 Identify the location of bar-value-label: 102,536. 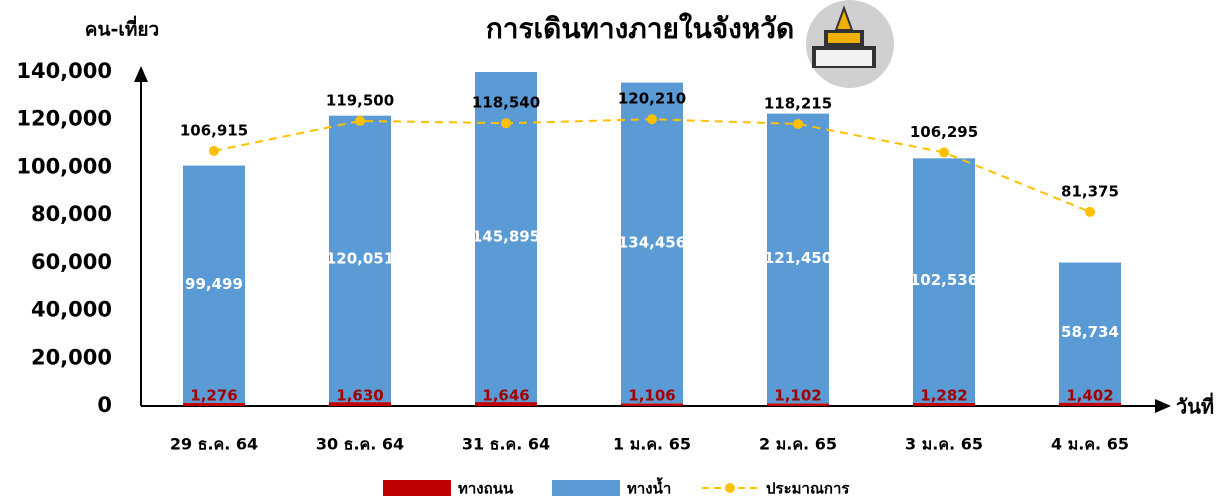
(944, 280).